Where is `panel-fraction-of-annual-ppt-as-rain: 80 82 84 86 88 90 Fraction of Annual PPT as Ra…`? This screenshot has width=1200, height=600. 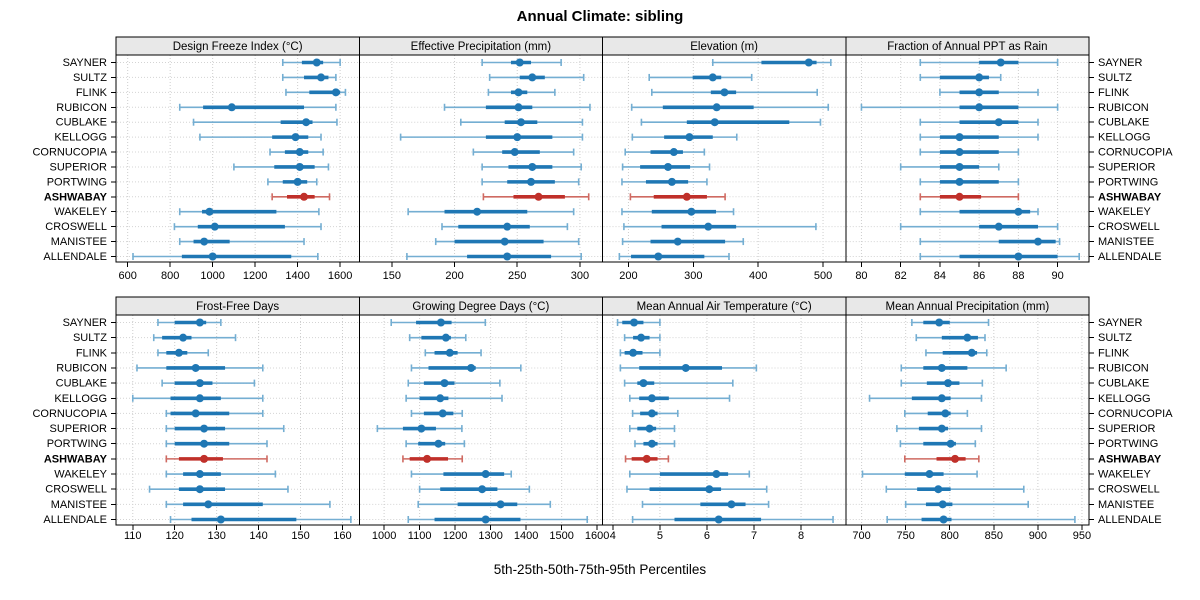
panel-fraction-of-annual-ppt-as-rain: 80 82 84 86 88 90 Fraction of Annual PPT as Ra… is located at coordinates (967, 159).